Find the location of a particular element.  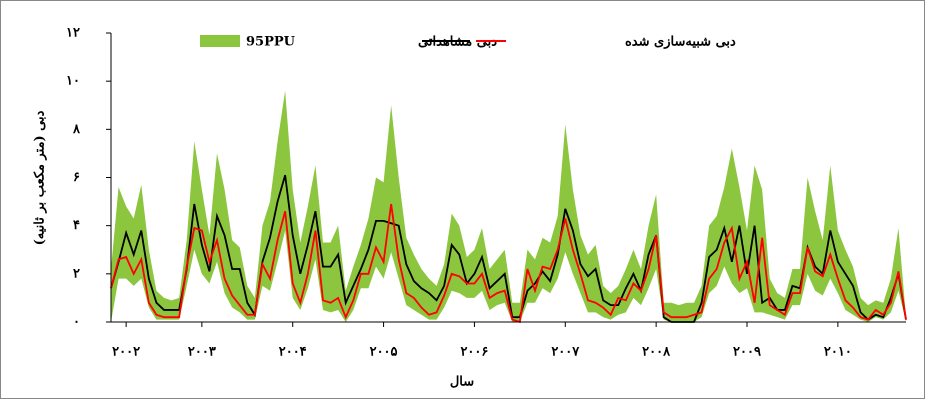

x-tick-label: ۲۰۰۹ is located at coordinates (747, 352).